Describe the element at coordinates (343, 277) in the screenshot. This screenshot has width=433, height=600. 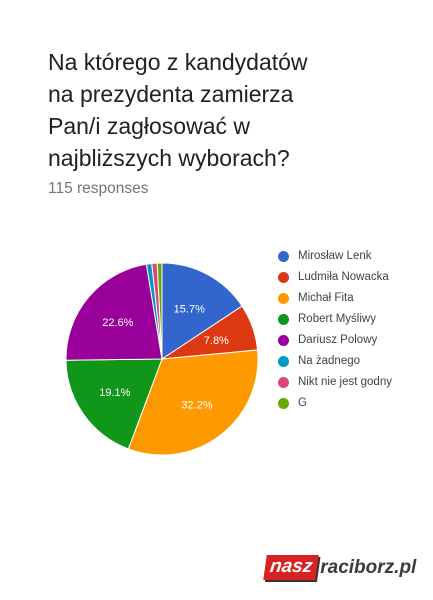
I see `legend-label-1: Ludmiła Nowacka` at that location.